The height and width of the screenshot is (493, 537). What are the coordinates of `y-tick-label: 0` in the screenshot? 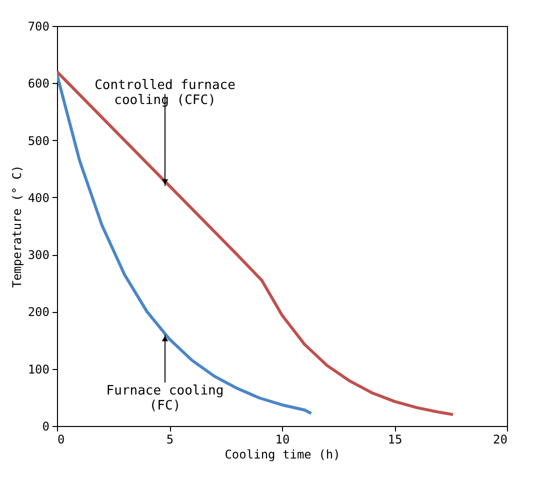 It's located at (46, 427).